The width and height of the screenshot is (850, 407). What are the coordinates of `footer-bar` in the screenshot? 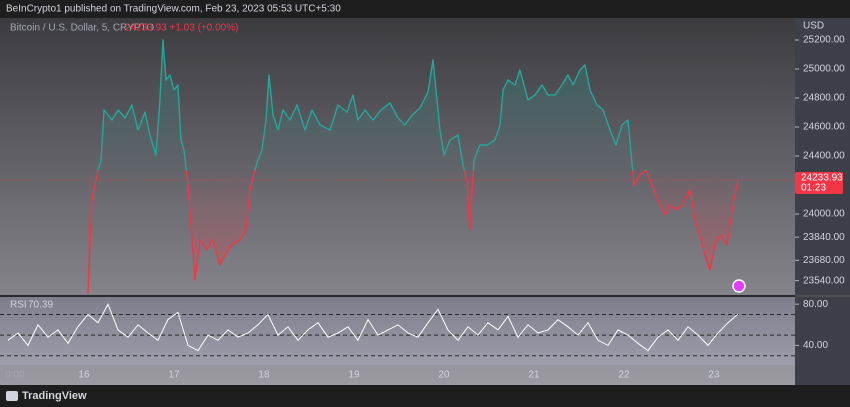 It's located at (425, 396).